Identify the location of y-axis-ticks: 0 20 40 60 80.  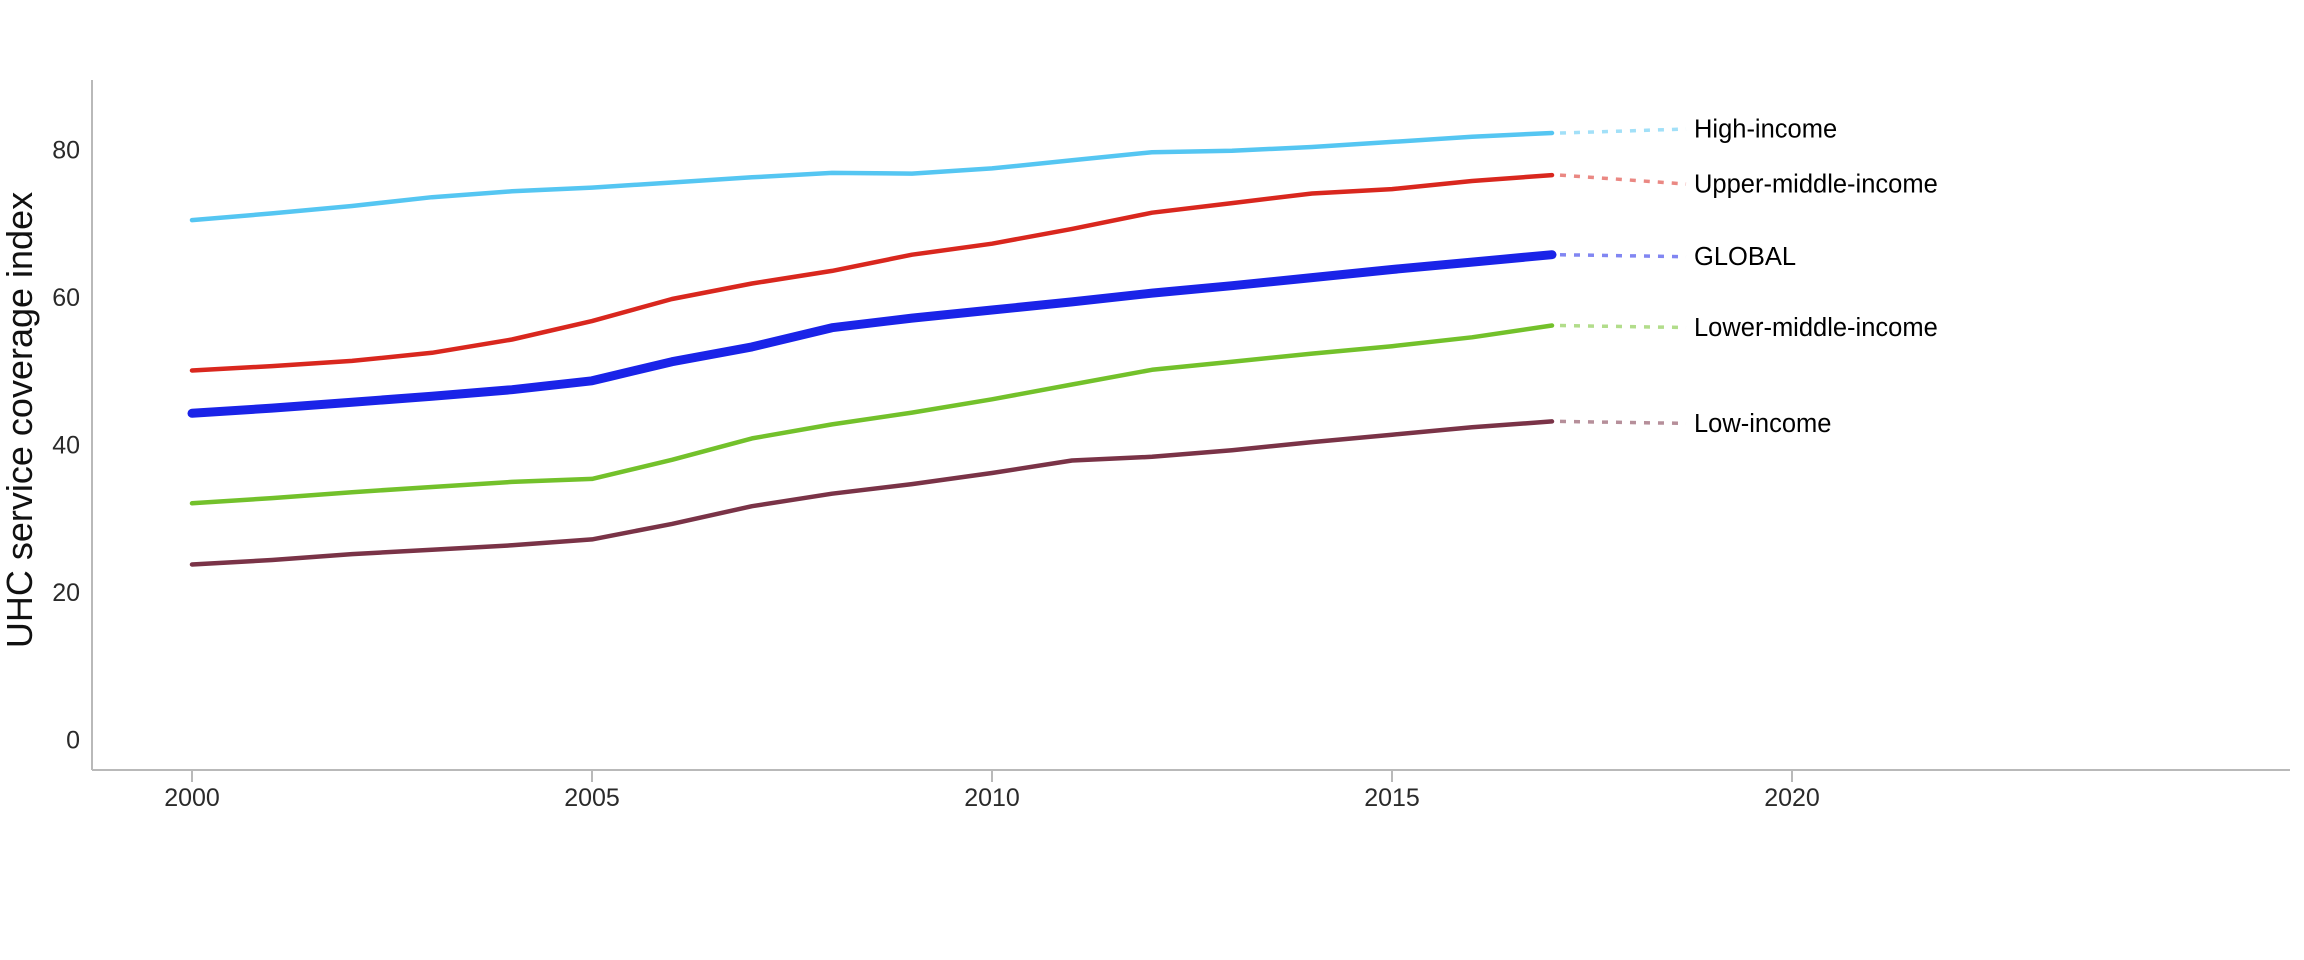
(66, 446).